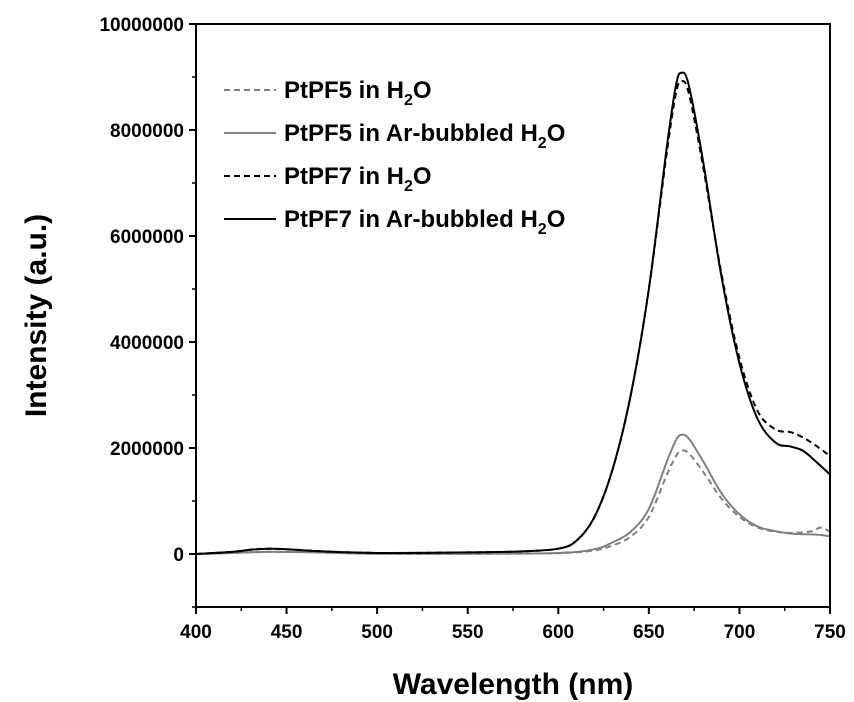 This screenshot has width=854, height=702. I want to click on y-tick-label: 2000000, so click(147, 449).